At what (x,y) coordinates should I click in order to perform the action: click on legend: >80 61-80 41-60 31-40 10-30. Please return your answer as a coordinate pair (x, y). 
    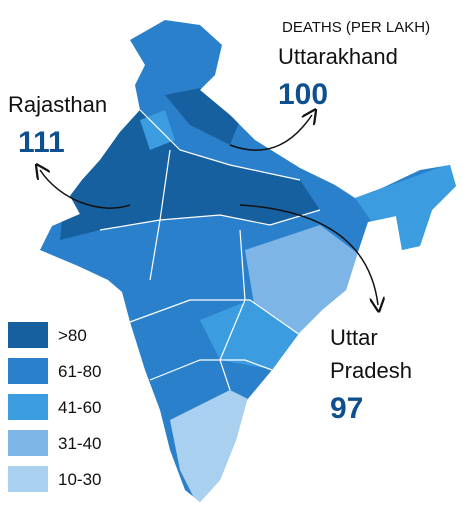
    Looking at the image, I should click on (54, 407).